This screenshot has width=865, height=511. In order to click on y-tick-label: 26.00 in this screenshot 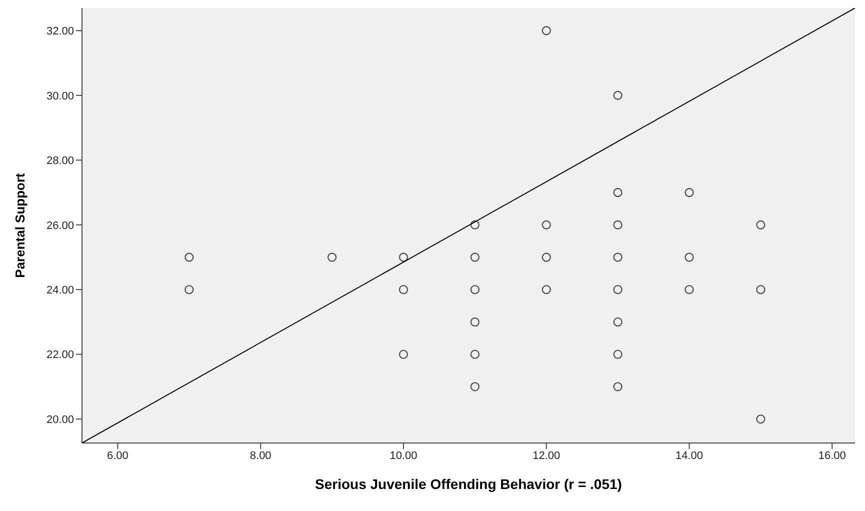, I will do `click(60, 226)`.